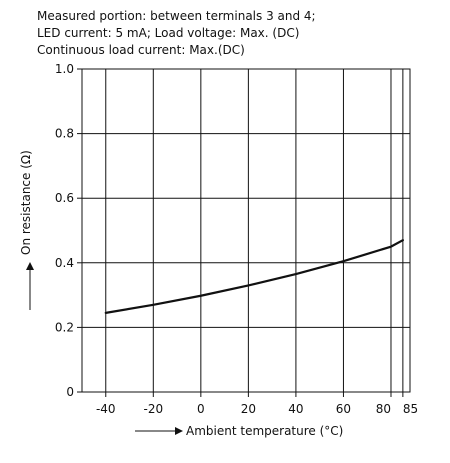  I want to click on y-tick-label: 1.0, so click(64, 69).